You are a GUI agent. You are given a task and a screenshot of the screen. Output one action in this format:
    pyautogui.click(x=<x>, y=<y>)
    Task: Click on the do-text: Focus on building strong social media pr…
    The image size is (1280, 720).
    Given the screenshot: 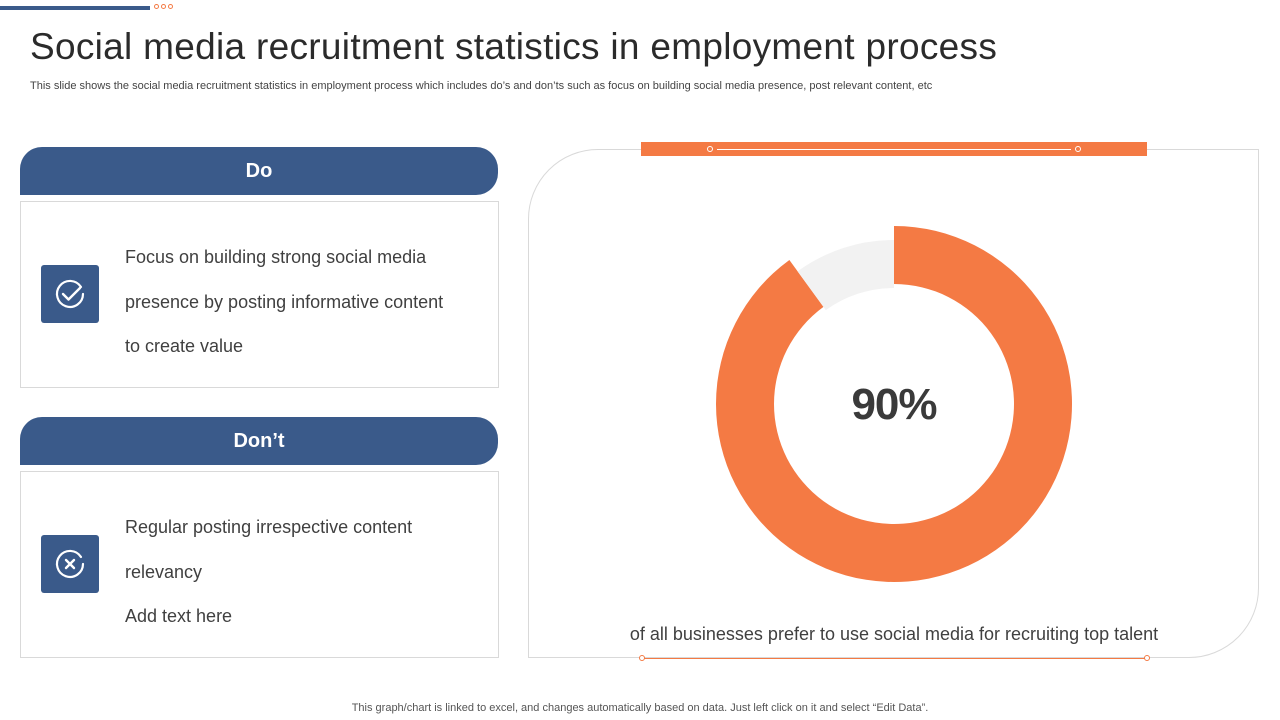 What is the action you would take?
    pyautogui.click(x=305, y=302)
    